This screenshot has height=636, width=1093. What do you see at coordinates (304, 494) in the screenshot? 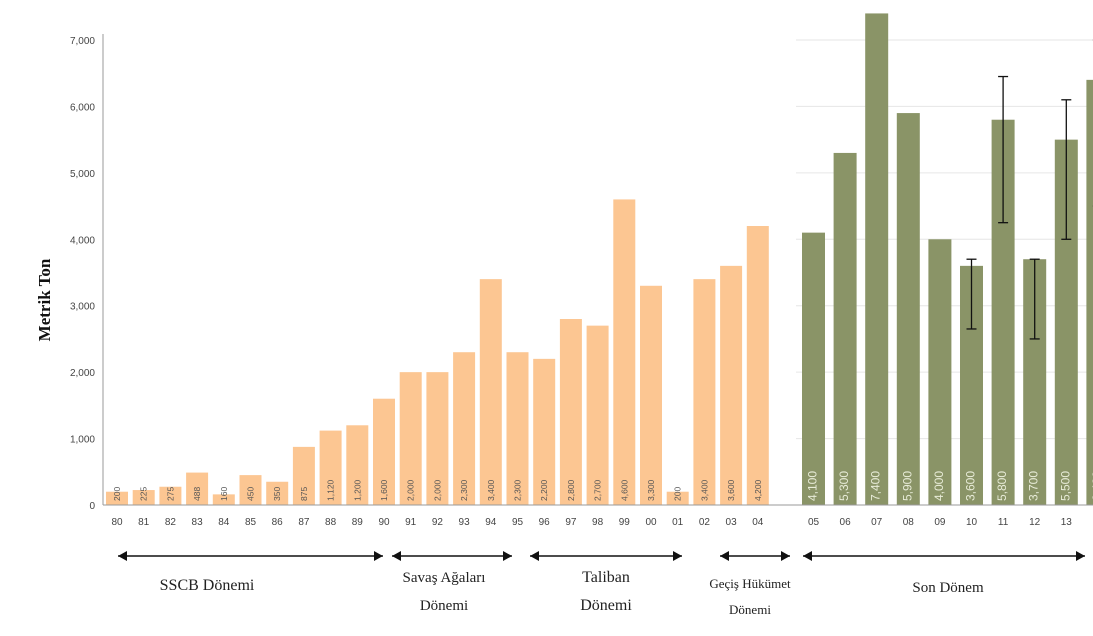
I see `bar-value-label: 875` at bounding box center [304, 494].